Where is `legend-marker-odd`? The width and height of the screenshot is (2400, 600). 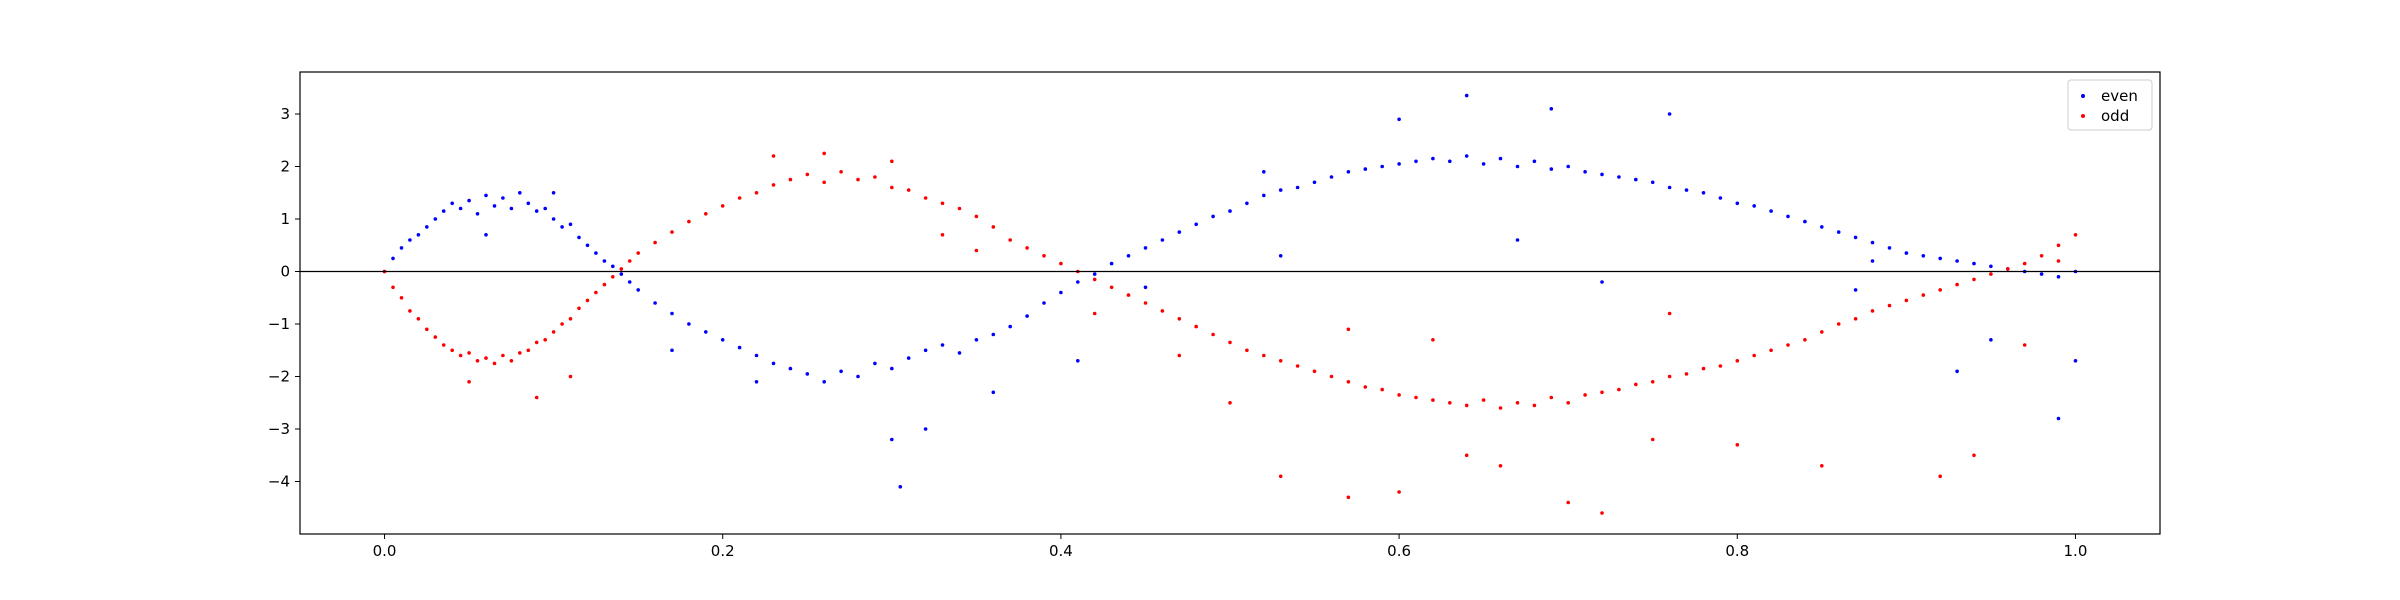
legend-marker-odd is located at coordinates (2083, 116).